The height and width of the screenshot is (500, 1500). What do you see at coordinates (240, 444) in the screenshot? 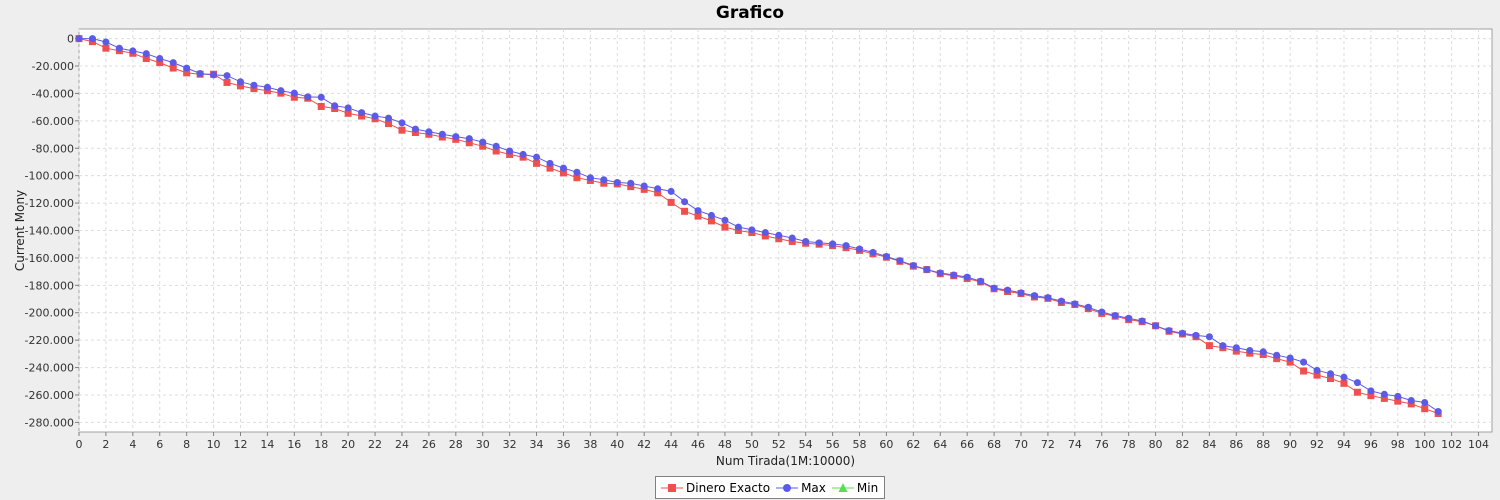
I see `x-tick-label: 12` at bounding box center [240, 444].